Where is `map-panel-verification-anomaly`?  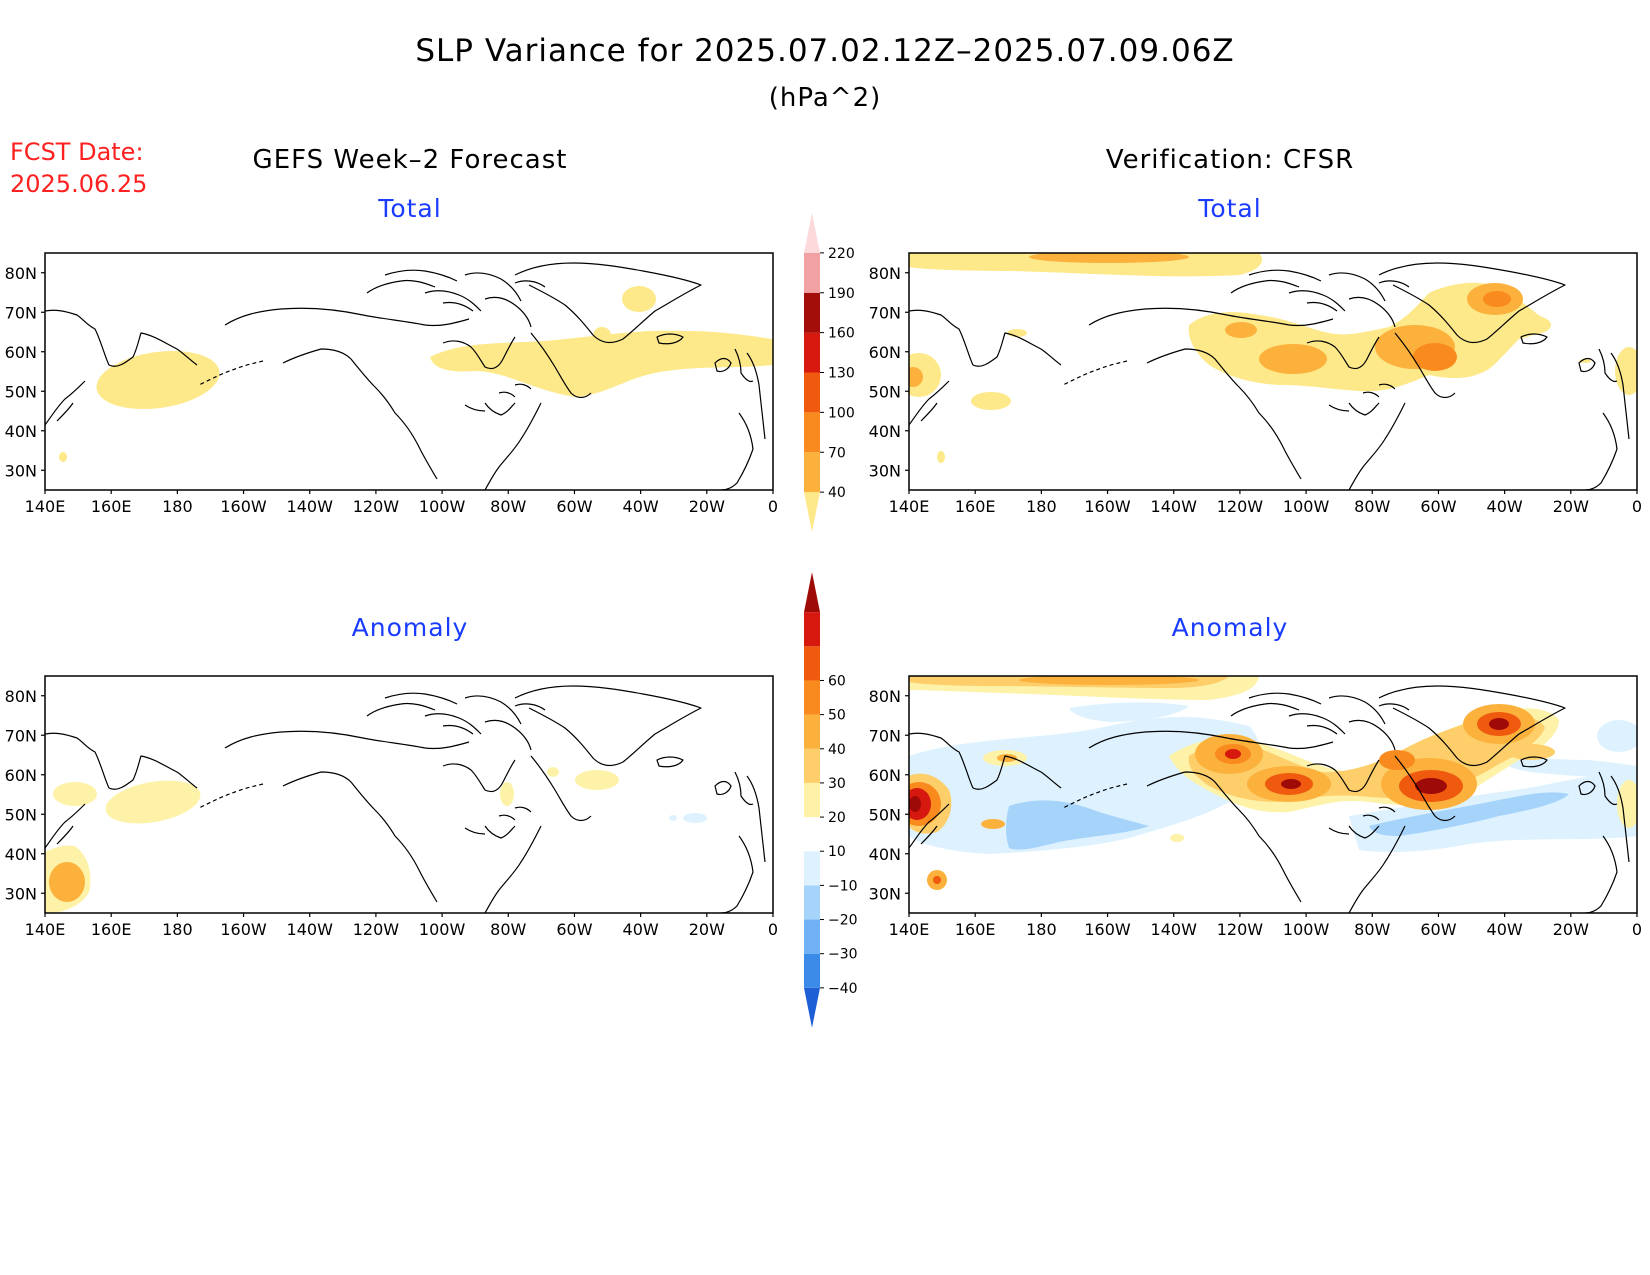 map-panel-verification-anomaly is located at coordinates (1273, 794).